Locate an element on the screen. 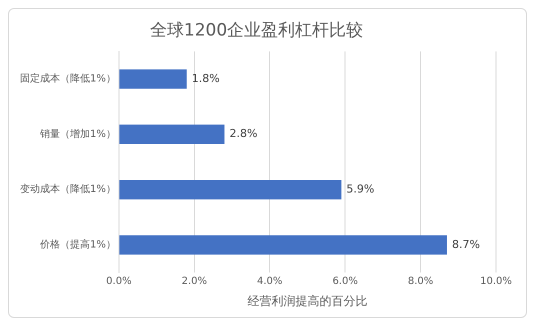  y-tick-label: 固定成本（降低1%） is located at coordinates (68, 78).